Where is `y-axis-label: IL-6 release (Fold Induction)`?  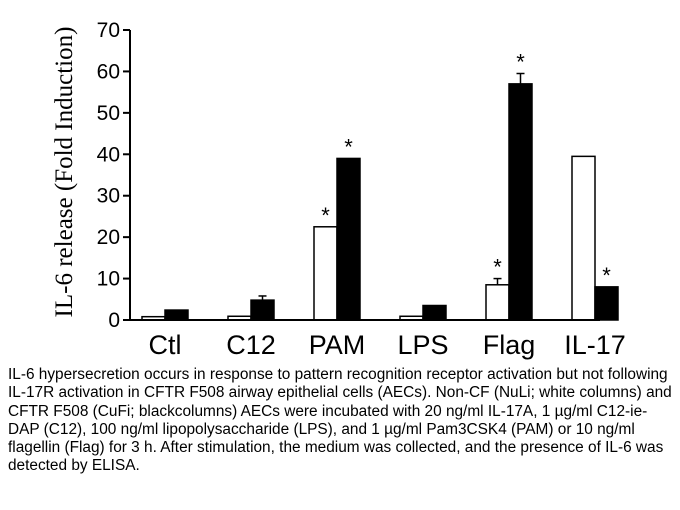
y-axis-label: IL-6 release (Fold Induction) is located at coordinates (64, 172).